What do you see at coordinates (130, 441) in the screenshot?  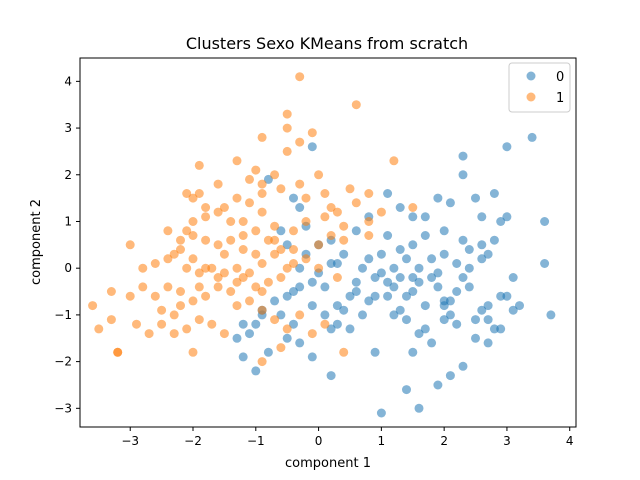 I see `x-tick-label: −3` at bounding box center [130, 441].